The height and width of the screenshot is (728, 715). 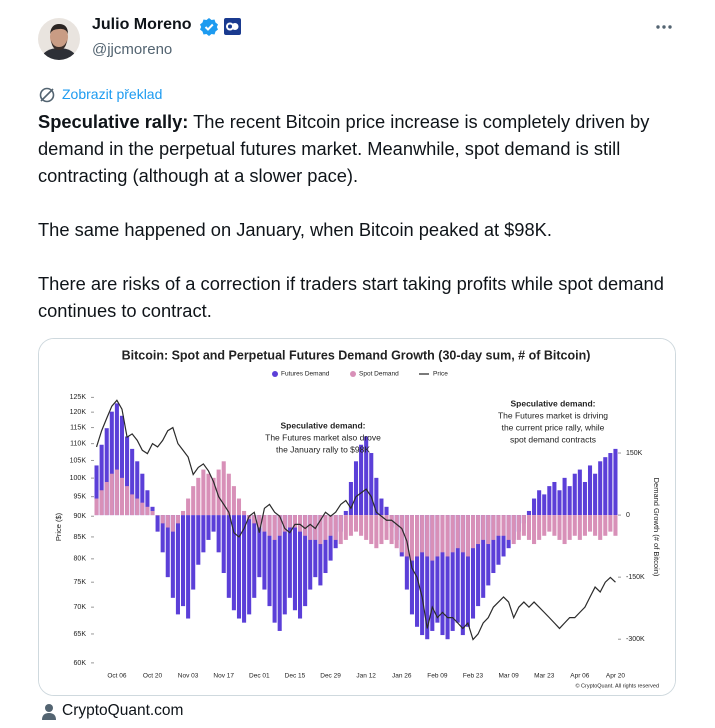 What do you see at coordinates (553, 439) in the screenshot?
I see `annotation-line: spot demand contracts` at bounding box center [553, 439].